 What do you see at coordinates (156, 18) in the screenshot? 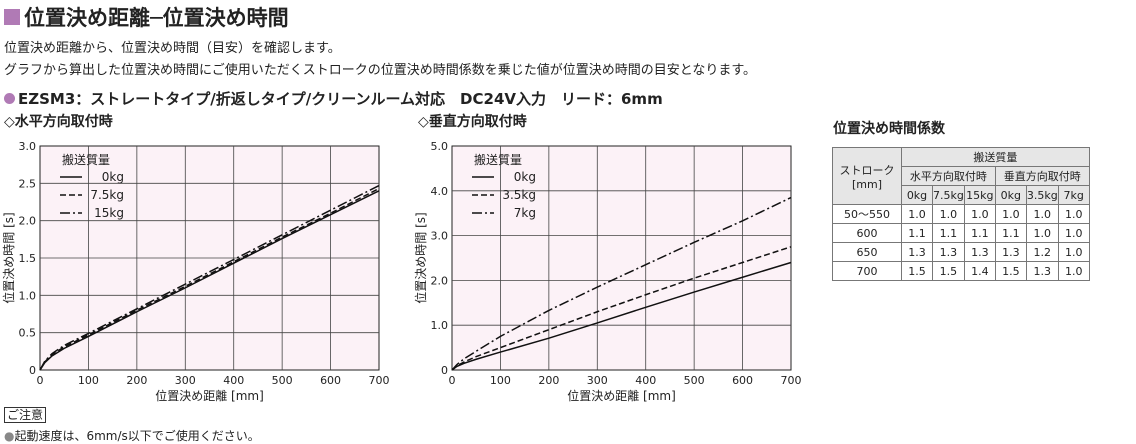
I see `page-title-text: 位置決め距離─位置決め時間` at bounding box center [156, 18].